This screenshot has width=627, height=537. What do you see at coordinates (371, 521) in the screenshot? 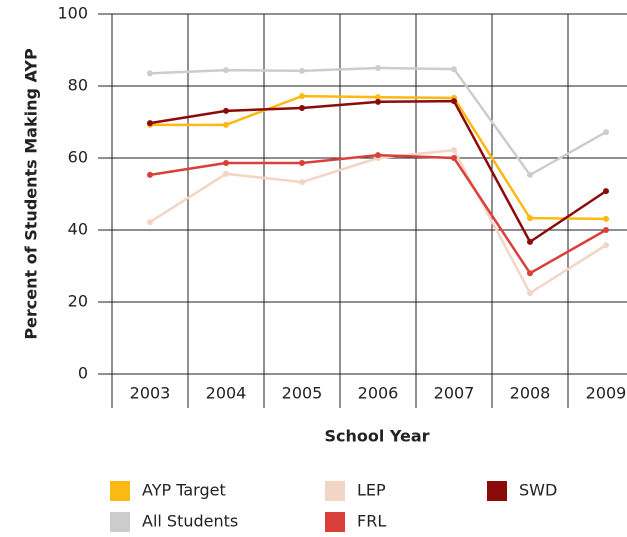
I see `legend-label: FRL` at bounding box center [371, 521].